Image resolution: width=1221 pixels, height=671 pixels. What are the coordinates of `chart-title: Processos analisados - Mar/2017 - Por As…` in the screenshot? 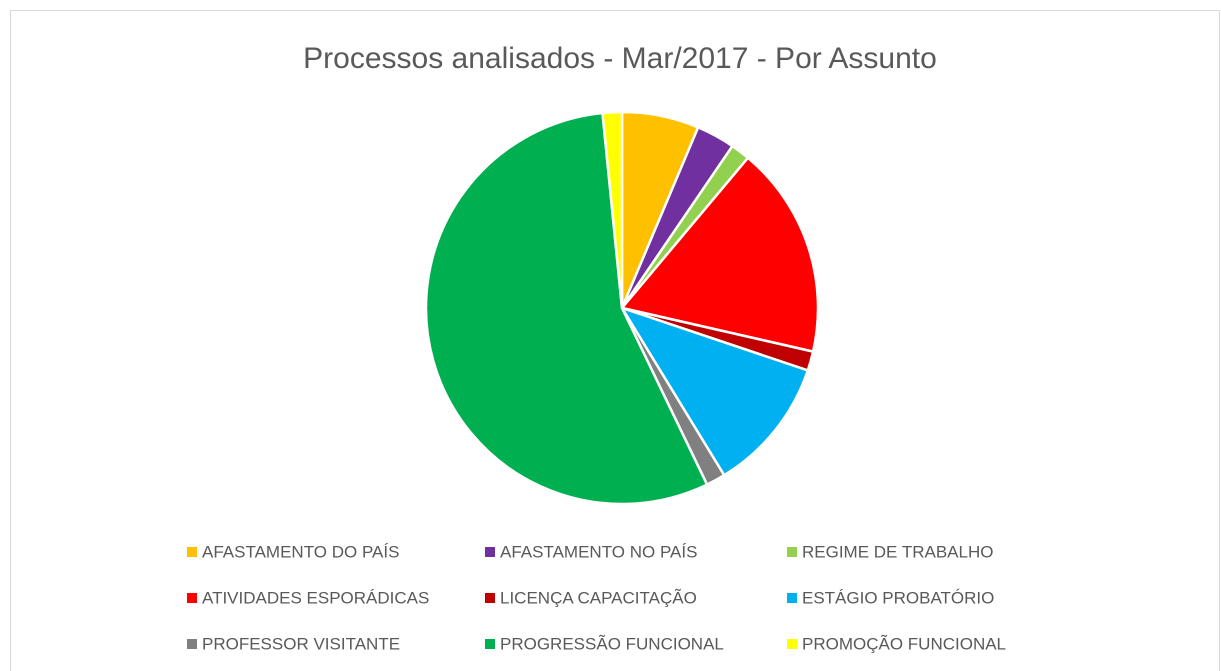 It's located at (620, 58).